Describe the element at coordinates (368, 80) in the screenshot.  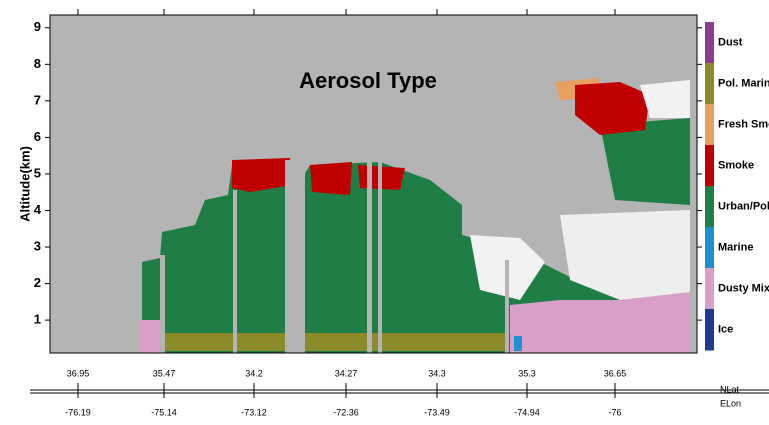
I see `chart-title: Aerosol Type` at that location.